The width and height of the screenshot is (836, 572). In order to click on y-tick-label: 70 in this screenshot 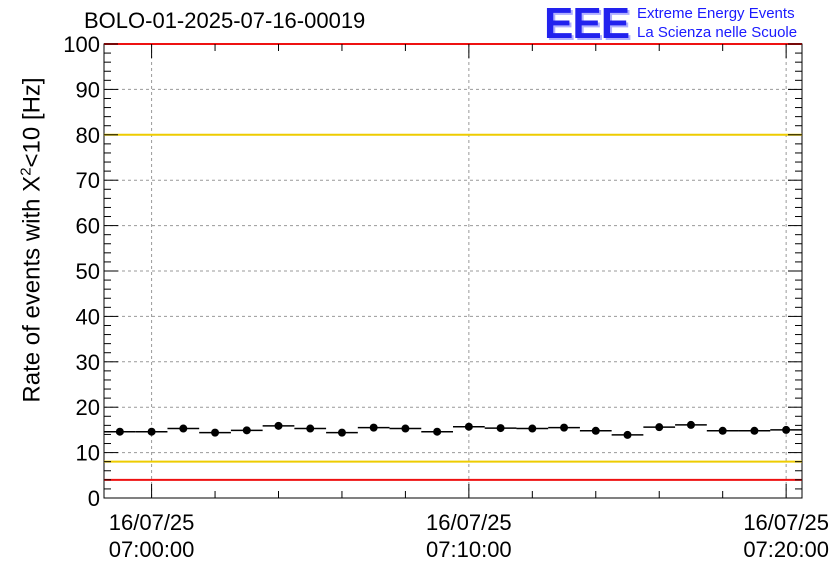, I will do `click(88, 180)`.